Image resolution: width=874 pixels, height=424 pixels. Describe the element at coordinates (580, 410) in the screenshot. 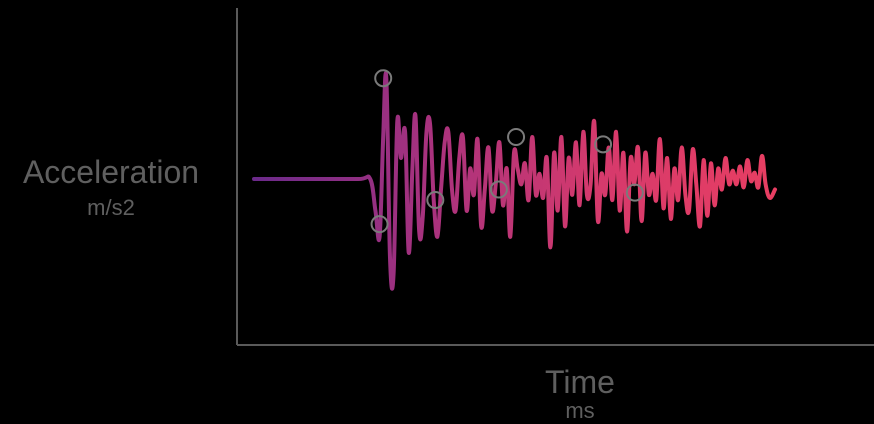

I see `x-axis-unit: ms` at that location.